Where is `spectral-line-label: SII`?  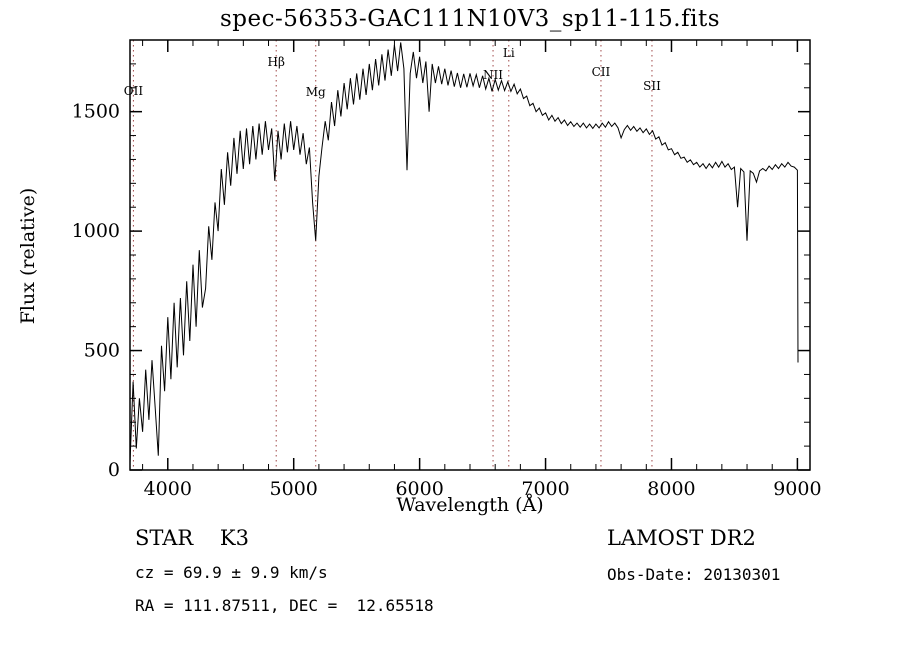 spectral-line-label: SII is located at coordinates (652, 86).